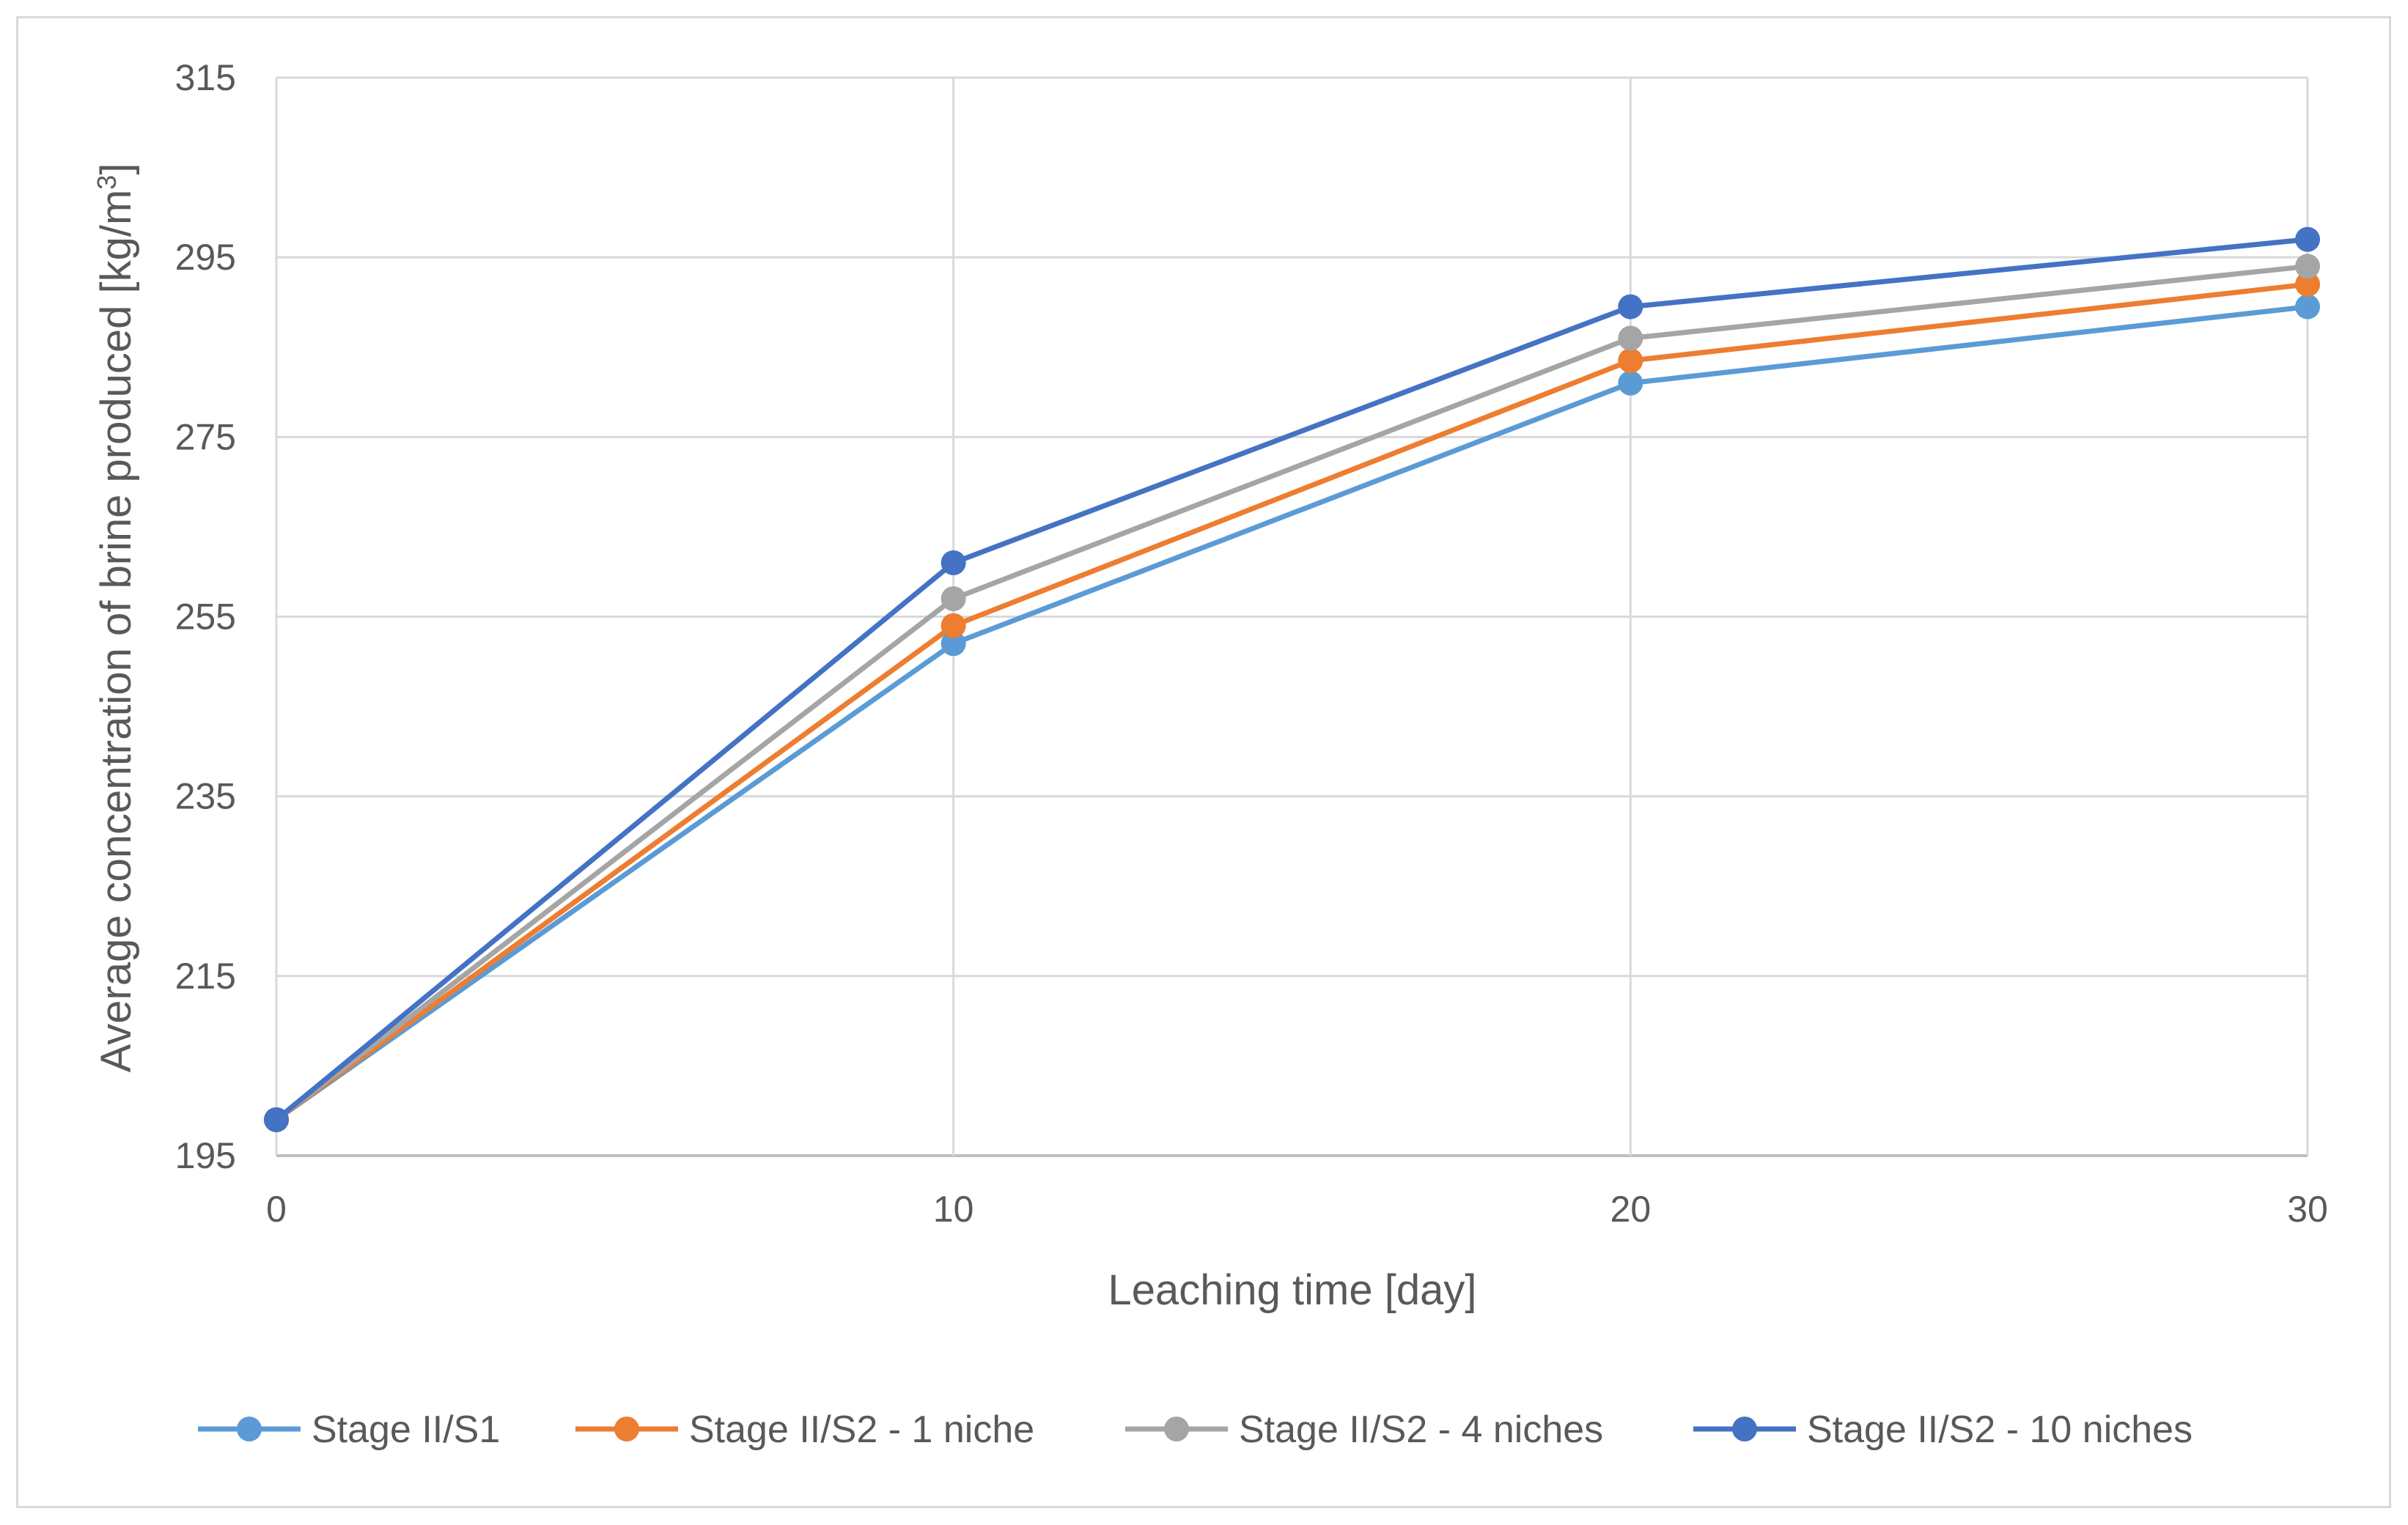 Image resolution: width=2408 pixels, height=1525 pixels. I want to click on y-tick-label: 195, so click(206, 1155).